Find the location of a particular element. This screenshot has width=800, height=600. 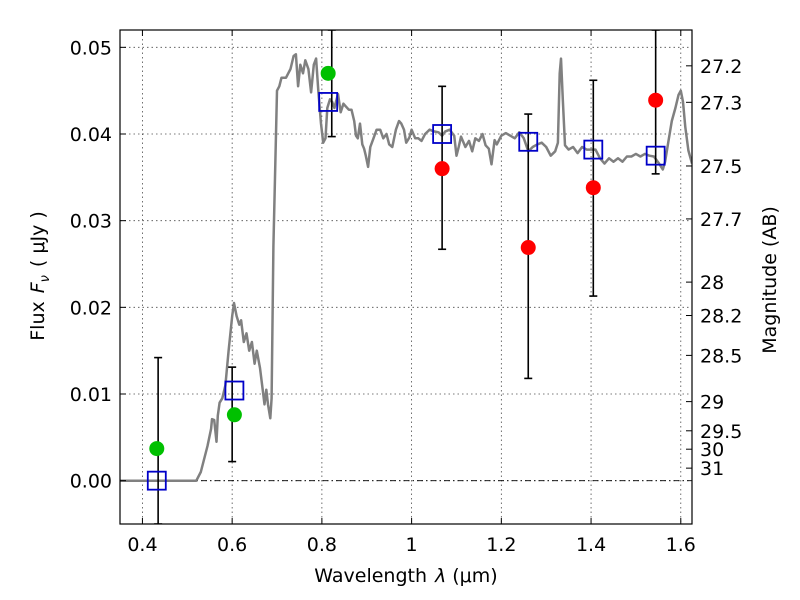

y-tick-label: 0.04 is located at coordinates (91, 135).